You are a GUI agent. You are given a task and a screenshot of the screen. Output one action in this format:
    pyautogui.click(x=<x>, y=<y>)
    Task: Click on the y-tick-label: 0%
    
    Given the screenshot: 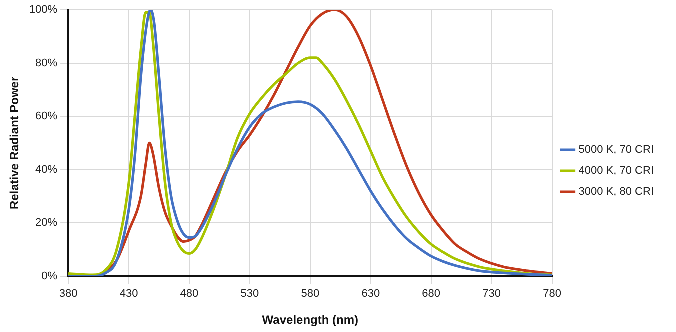 What is the action you would take?
    pyautogui.click(x=50, y=276)
    